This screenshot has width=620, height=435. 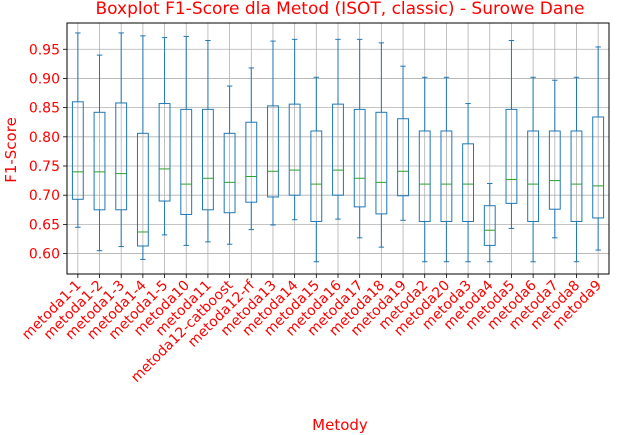 I want to click on box-metoda18, so click(x=381, y=145).